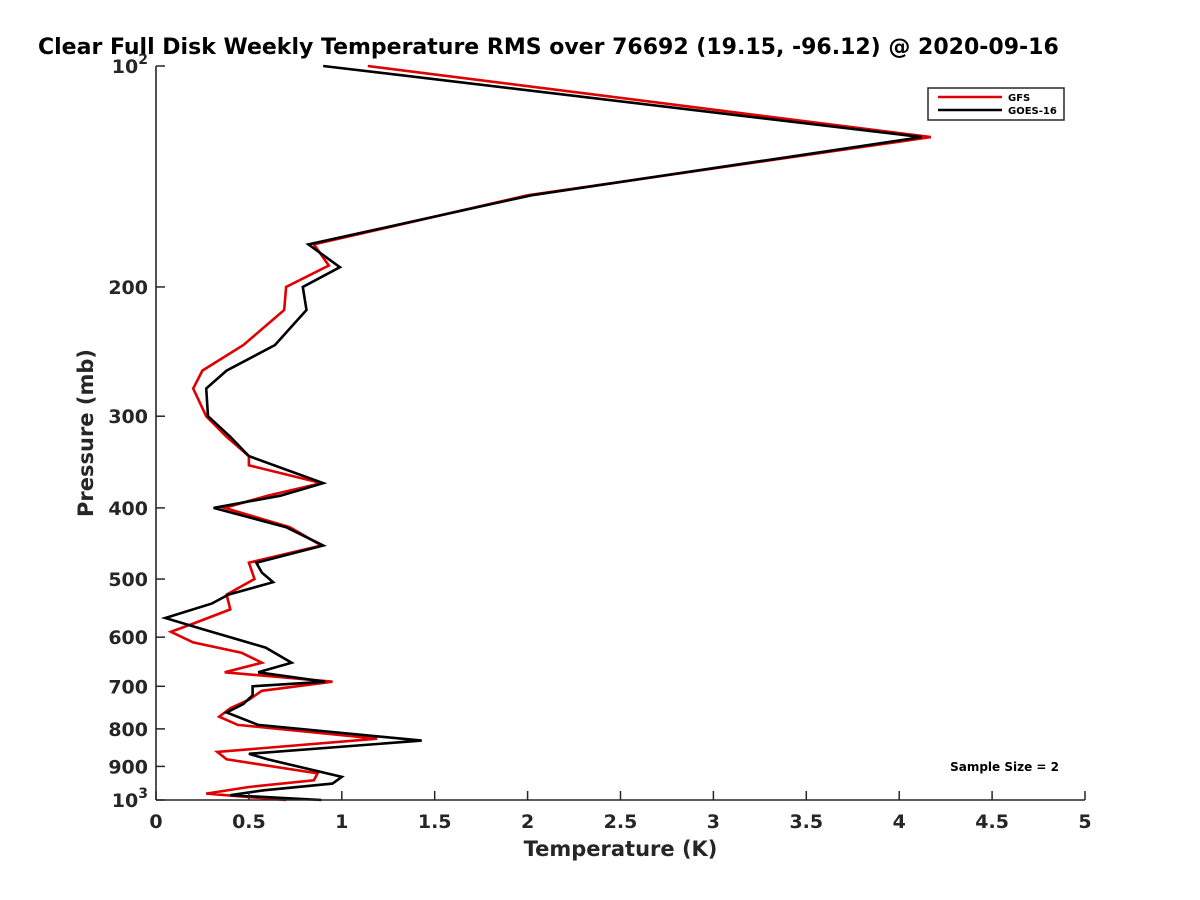 The image size is (1200, 900). What do you see at coordinates (621, 849) in the screenshot?
I see `x-axis-label: Temperature (K)` at bounding box center [621, 849].